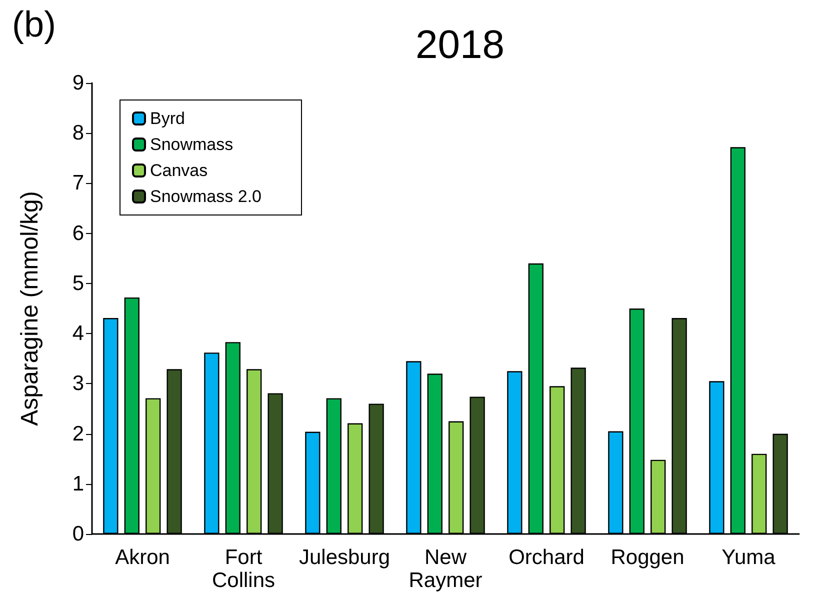 The width and height of the screenshot is (813, 599). Describe the element at coordinates (78, 283) in the screenshot. I see `y-tick-label: 5` at that location.